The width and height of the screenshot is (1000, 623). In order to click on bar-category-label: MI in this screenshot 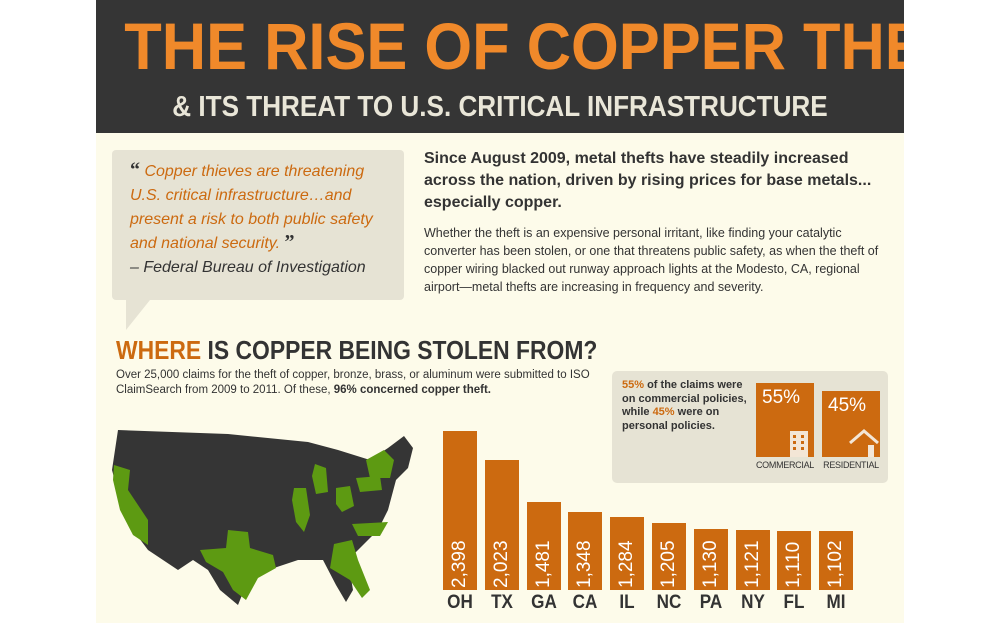, I will do `click(836, 602)`.